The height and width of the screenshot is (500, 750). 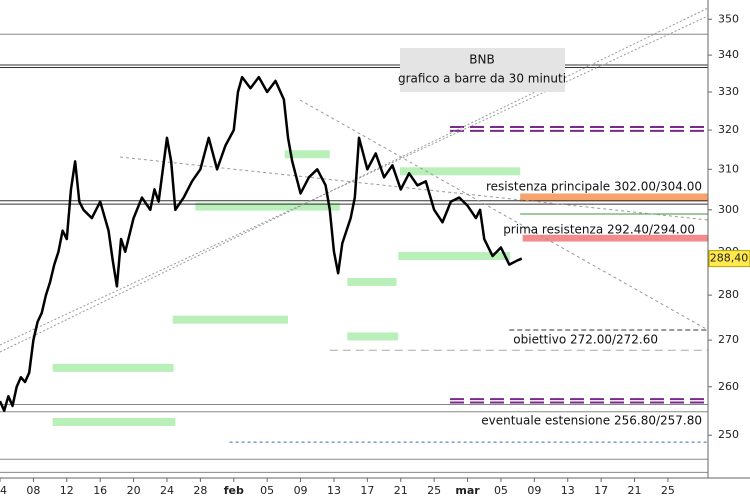 What do you see at coordinates (467, 490) in the screenshot?
I see `x-tick-label: mar` at bounding box center [467, 490].